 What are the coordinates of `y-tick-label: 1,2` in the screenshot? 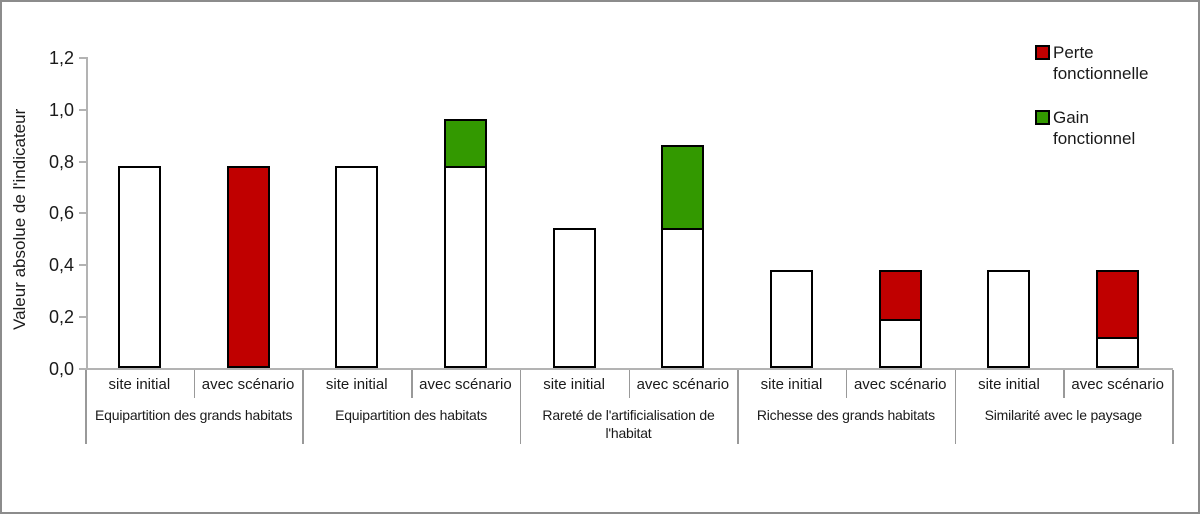 It's located at (61, 57).